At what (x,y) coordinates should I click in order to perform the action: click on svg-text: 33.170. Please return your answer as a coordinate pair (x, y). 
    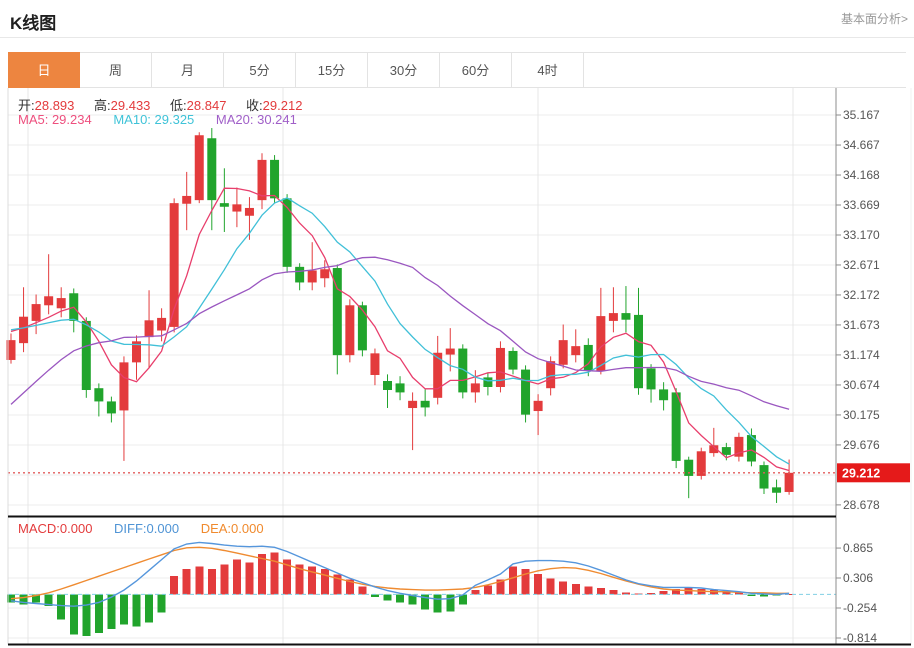
    Looking at the image, I should click on (861, 235).